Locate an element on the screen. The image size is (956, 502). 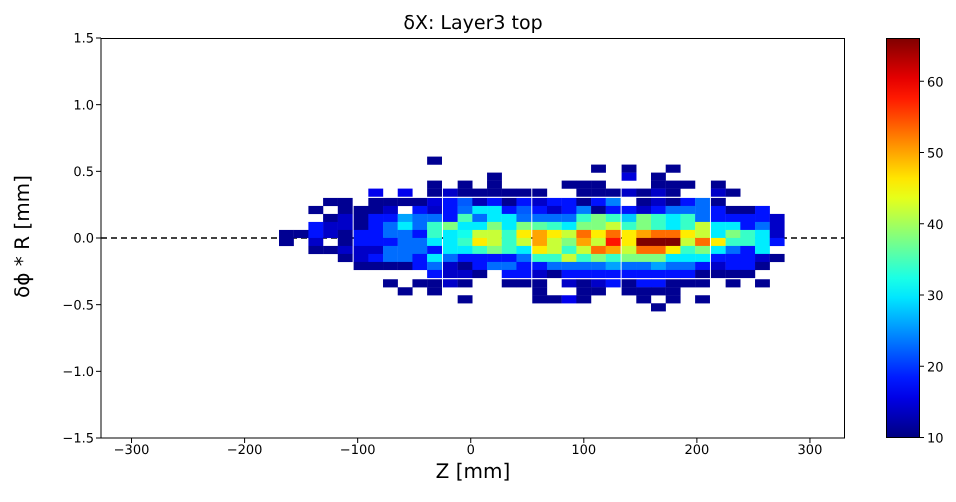
color-bar-label: 20 is located at coordinates (935, 368).